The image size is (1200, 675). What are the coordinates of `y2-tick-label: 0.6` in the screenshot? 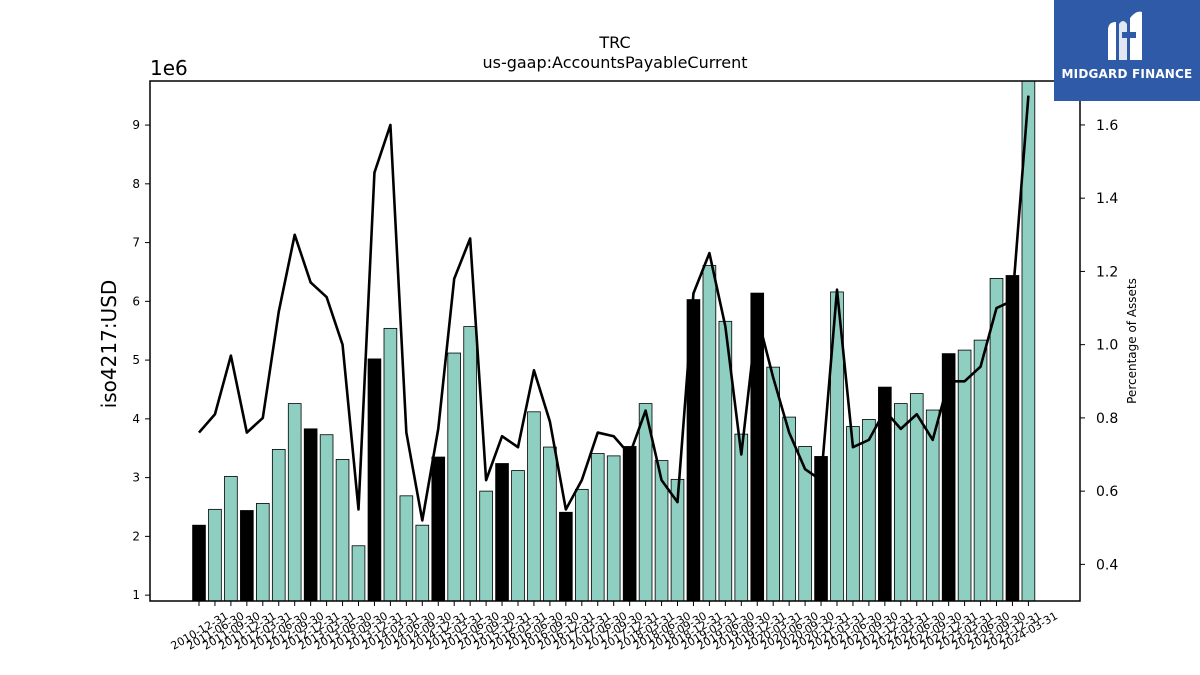 It's located at (1107, 492).